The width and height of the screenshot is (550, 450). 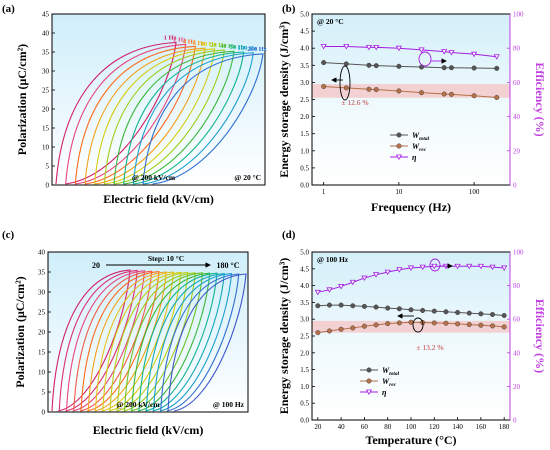 I want to click on legend-label: Wtotal, so click(x=391, y=371).